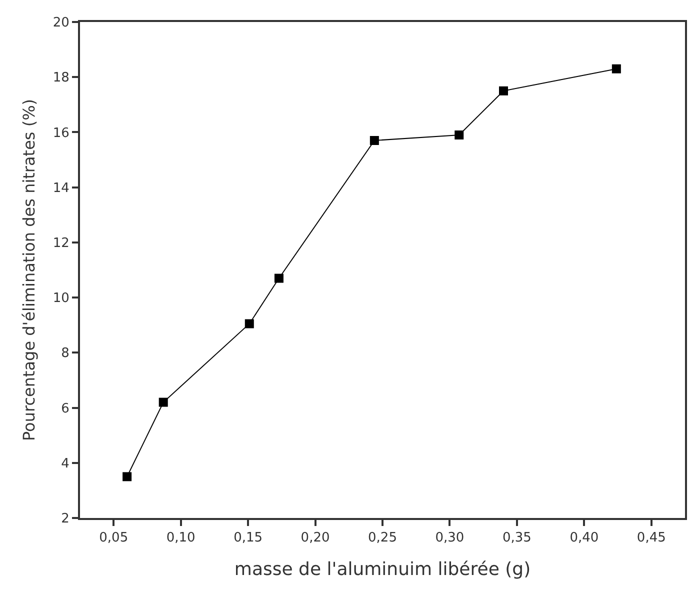 The width and height of the screenshot is (689, 590). What do you see at coordinates (61, 133) in the screenshot?
I see `y-tick-label: 16` at bounding box center [61, 133].